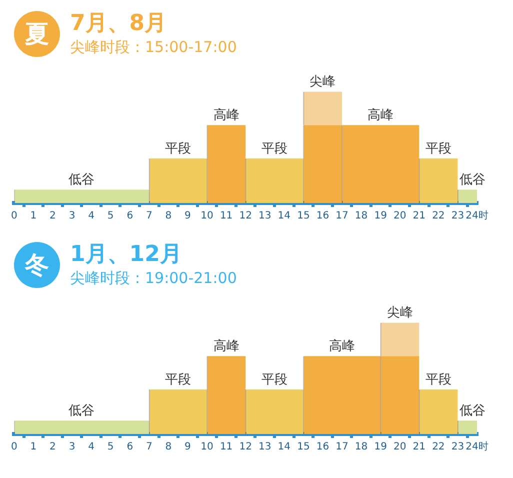 This screenshot has height=478, width=513. I want to click on circle-badge: 夏, so click(37, 34).